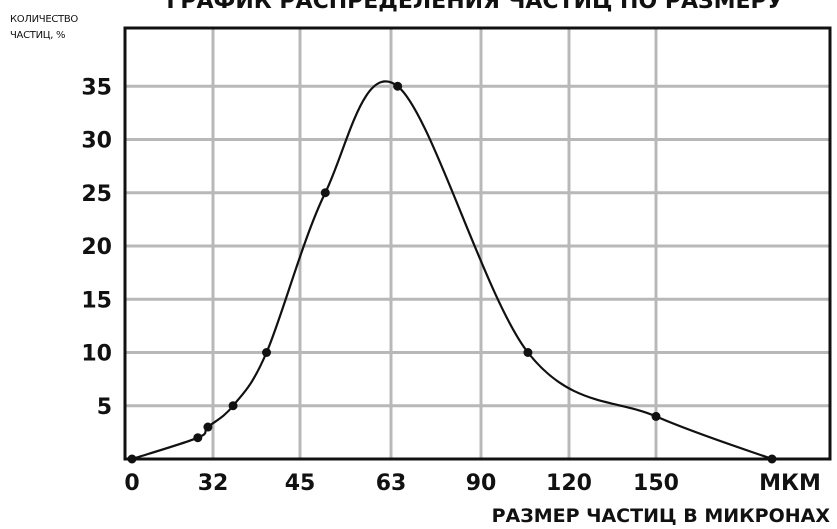 This screenshot has width=837, height=529. What do you see at coordinates (131, 483) in the screenshot?
I see `x-tick-label: 0` at bounding box center [131, 483].